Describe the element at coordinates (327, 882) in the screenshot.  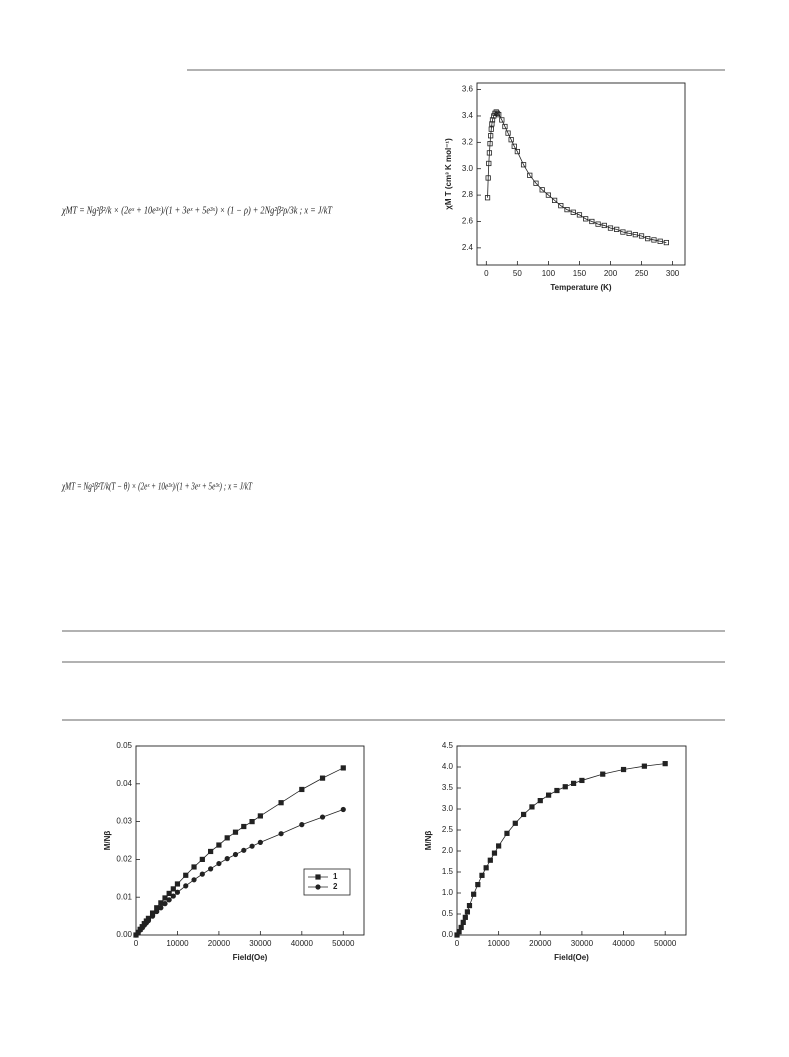
I see `legend-box` at that location.